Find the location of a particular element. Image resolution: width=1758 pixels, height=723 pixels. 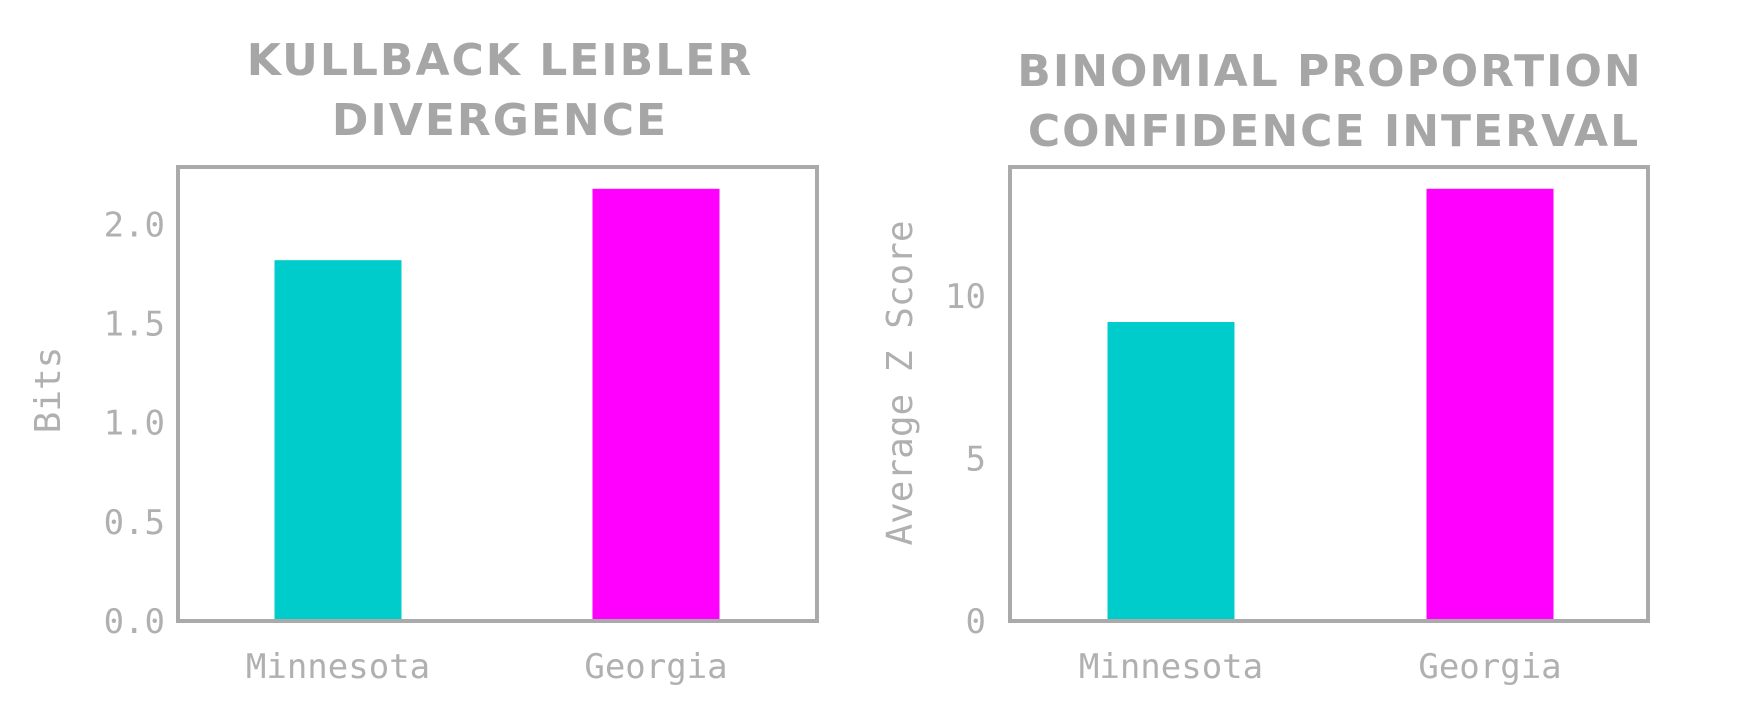

y-tick-label: 5 is located at coordinates (976, 460).